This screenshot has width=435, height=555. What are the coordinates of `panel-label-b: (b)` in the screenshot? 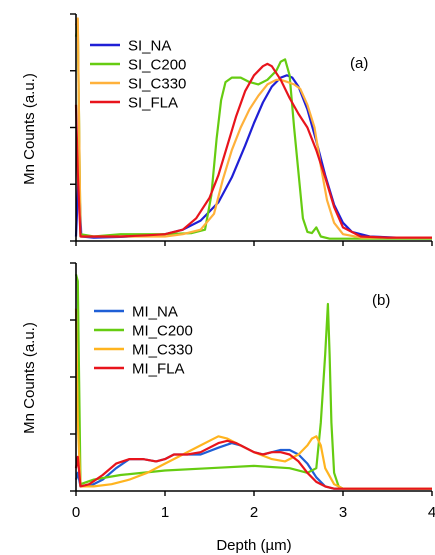 It's located at (381, 300).